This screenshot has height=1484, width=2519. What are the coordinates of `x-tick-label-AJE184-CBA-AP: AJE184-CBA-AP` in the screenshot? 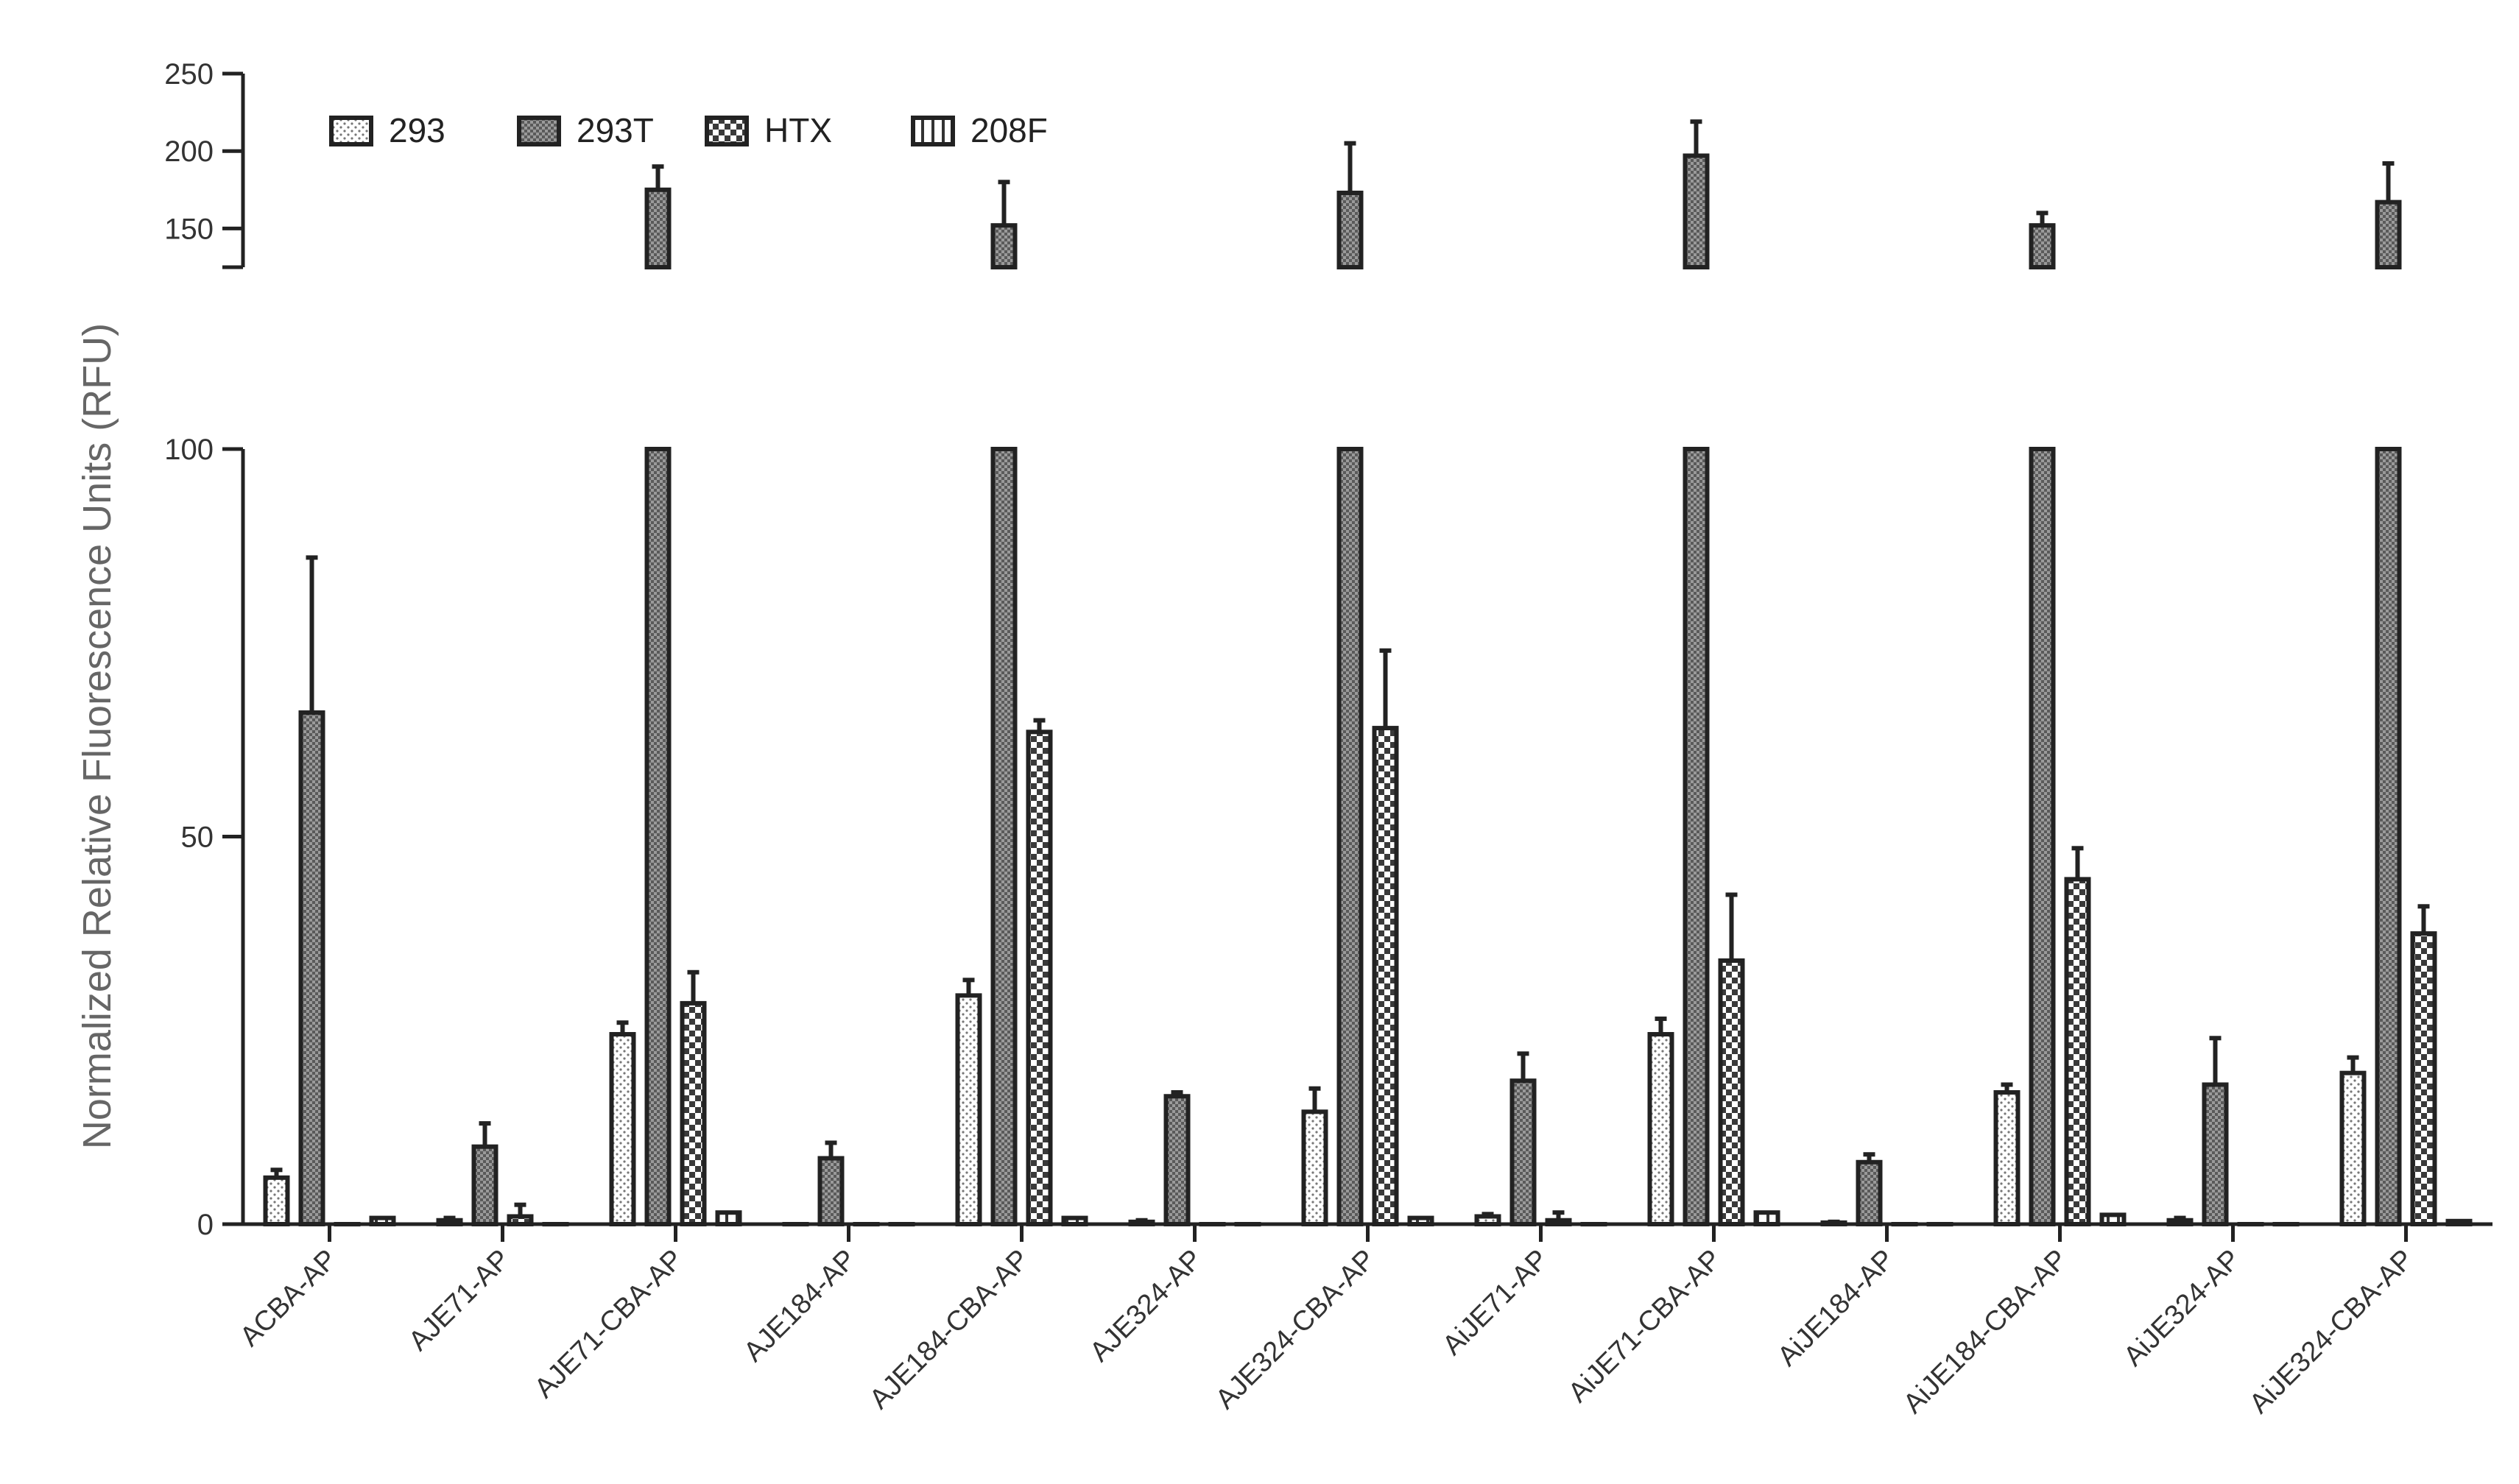 It's located at (949, 1330).